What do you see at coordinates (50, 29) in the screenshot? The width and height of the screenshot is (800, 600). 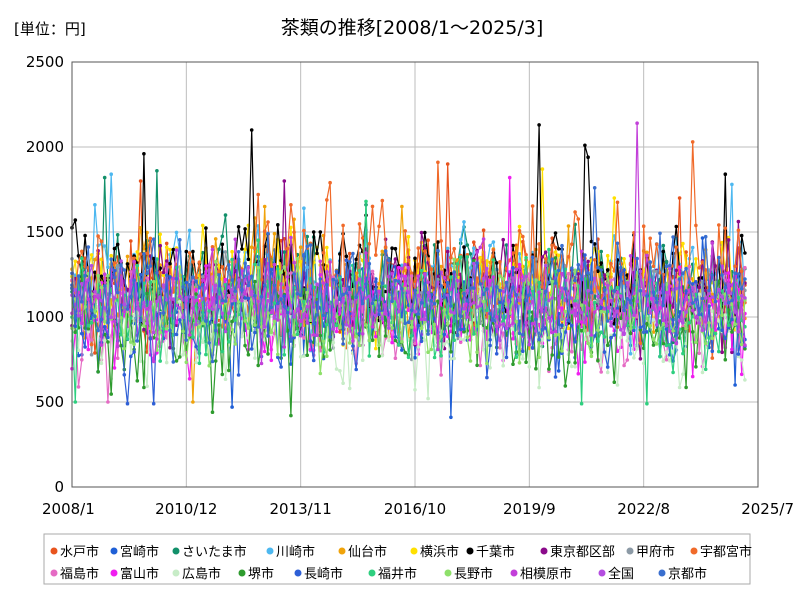 I see `chart-unit-label: [単位：円]` at bounding box center [50, 29].